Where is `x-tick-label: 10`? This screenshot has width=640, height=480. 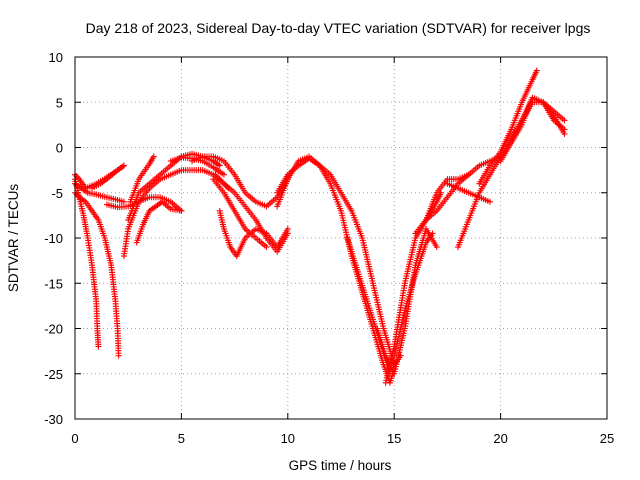
x-tick-label: 10 is located at coordinates (288, 438).